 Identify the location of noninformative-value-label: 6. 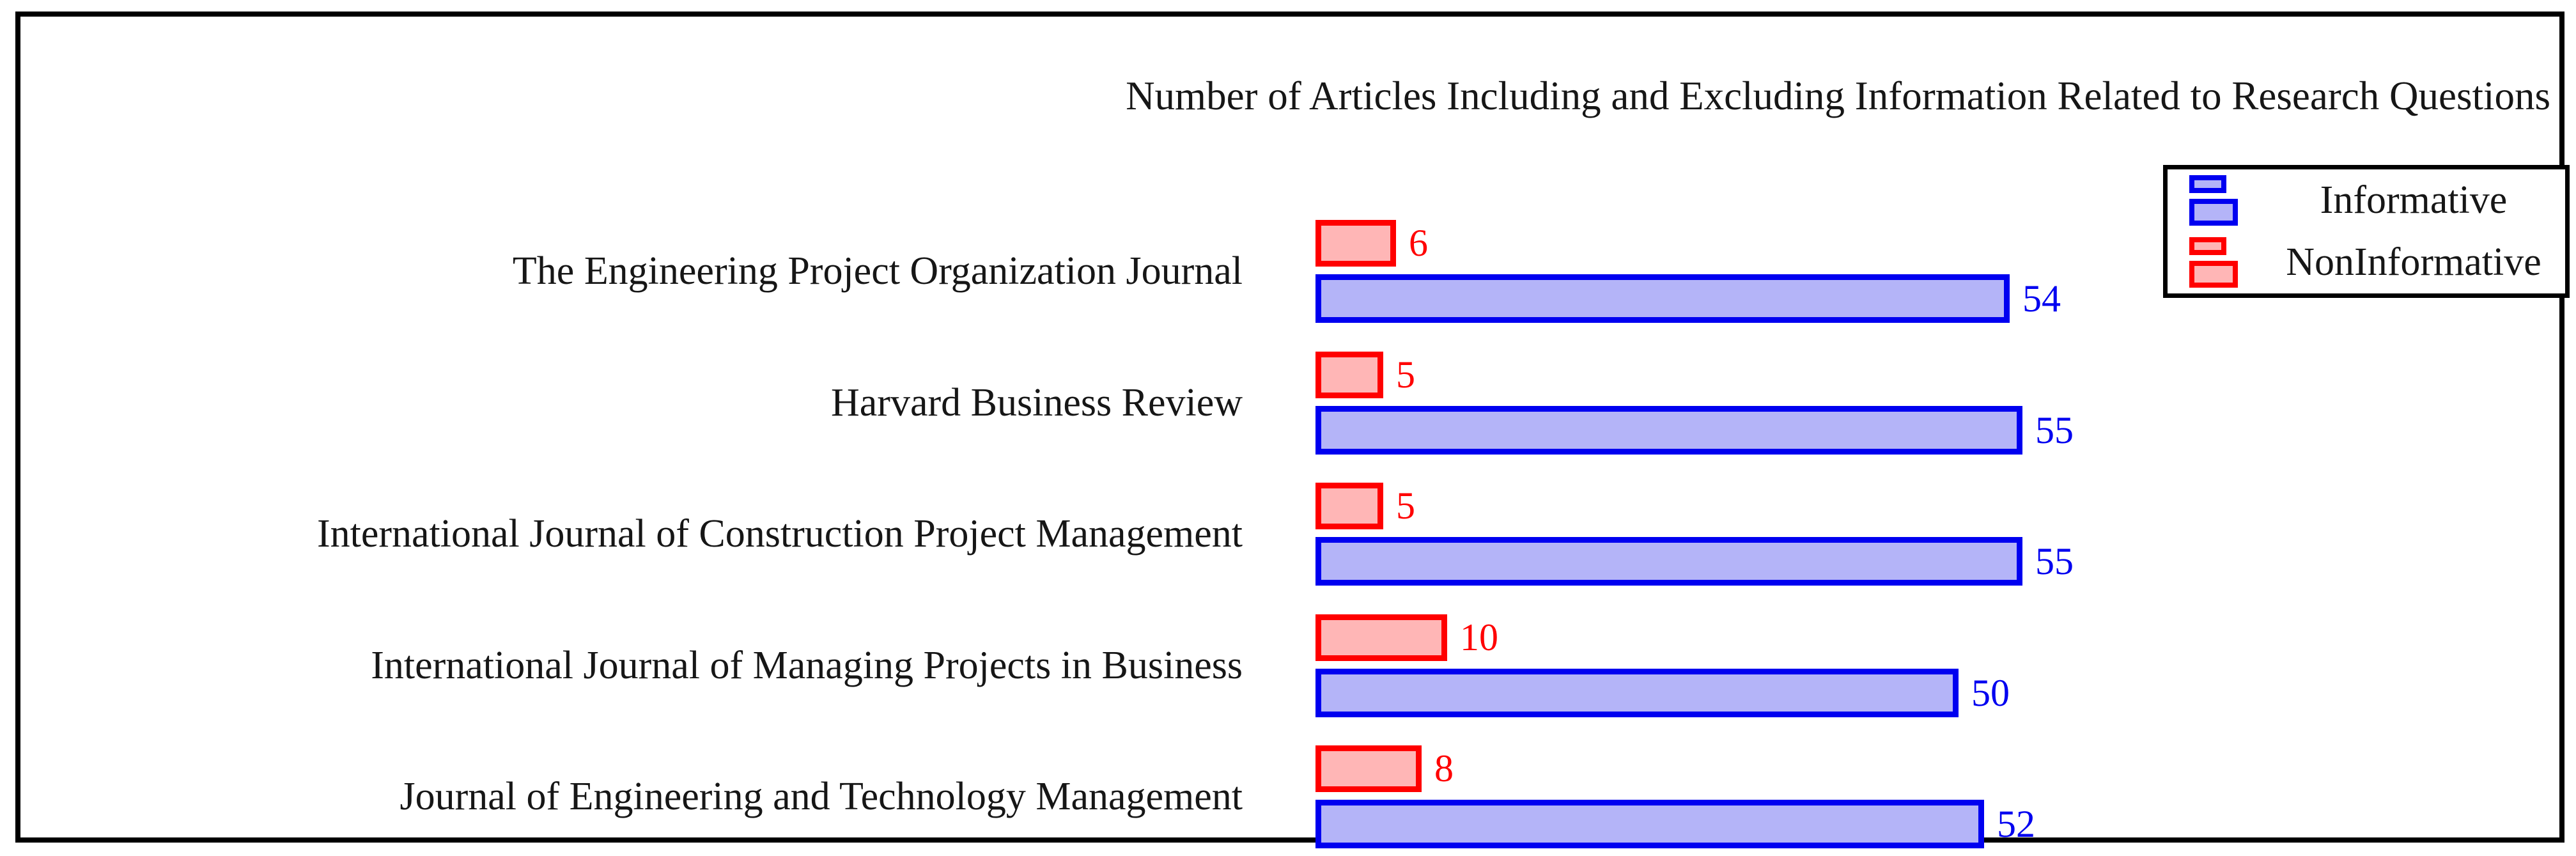
(1418, 243).